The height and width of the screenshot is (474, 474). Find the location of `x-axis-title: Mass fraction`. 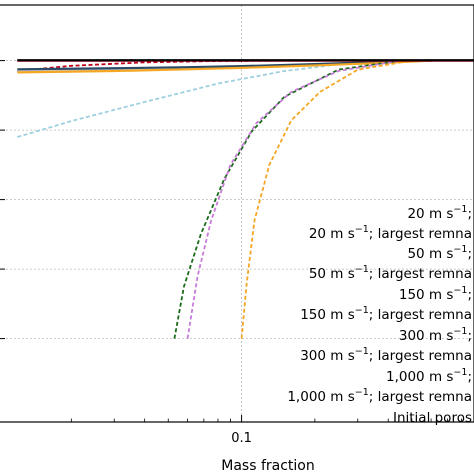

x-axis-title: Mass fraction is located at coordinates (267, 466).